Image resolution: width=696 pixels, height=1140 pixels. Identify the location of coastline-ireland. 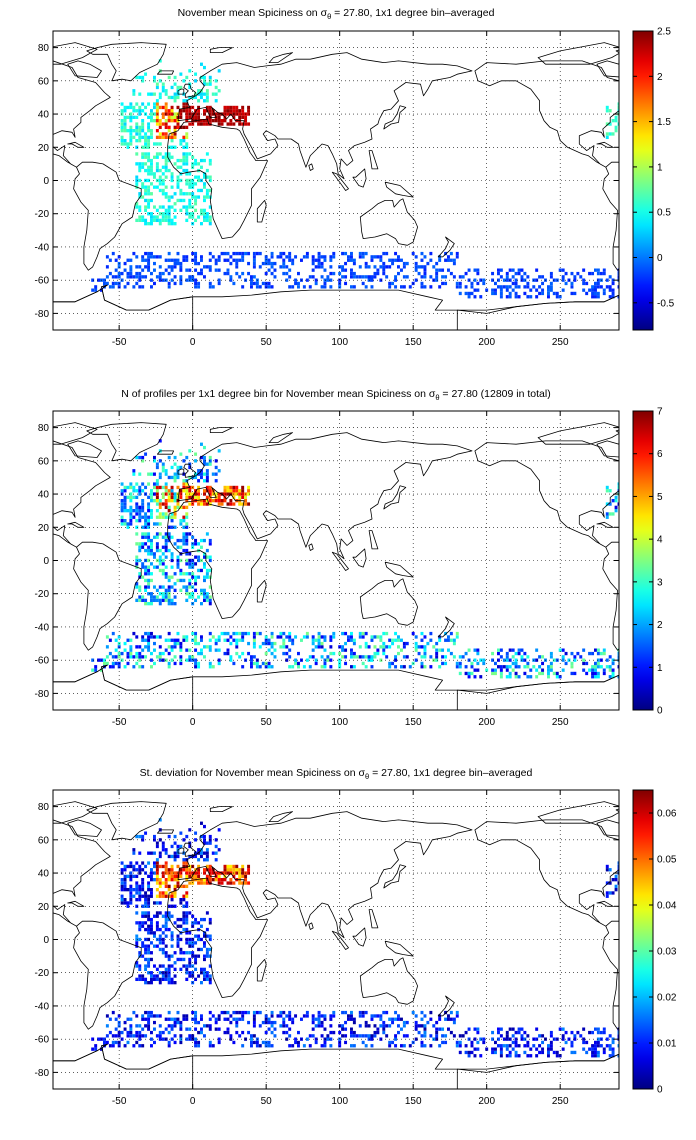
(181, 91).